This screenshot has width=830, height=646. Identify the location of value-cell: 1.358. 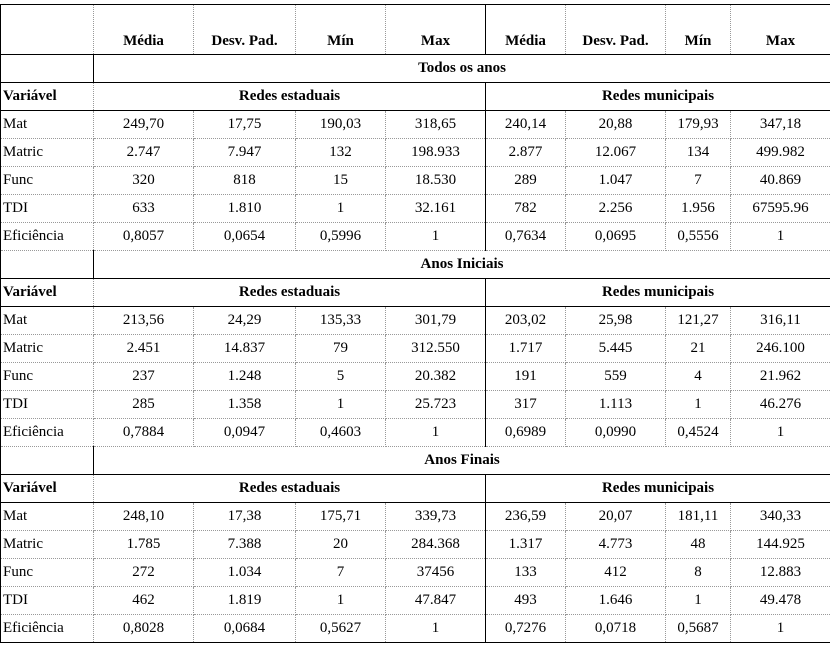
(245, 405).